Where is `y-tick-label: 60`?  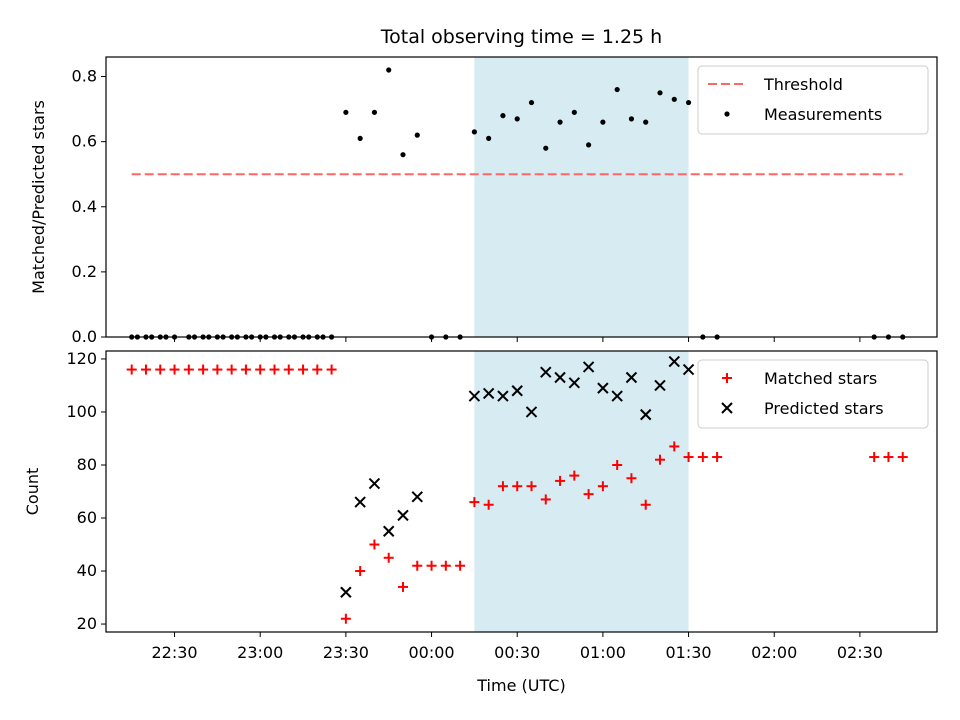 y-tick-label: 60 is located at coordinates (87, 517).